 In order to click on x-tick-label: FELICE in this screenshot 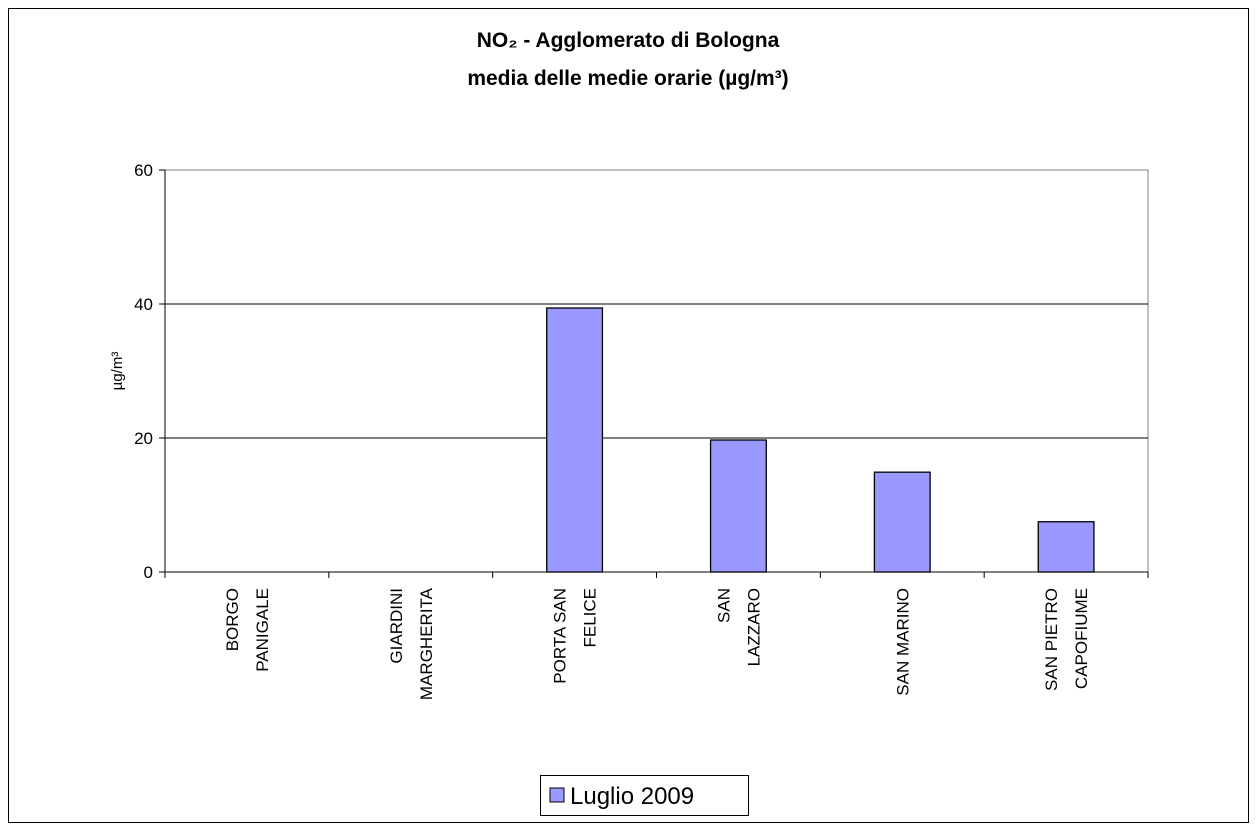, I will do `click(590, 618)`.